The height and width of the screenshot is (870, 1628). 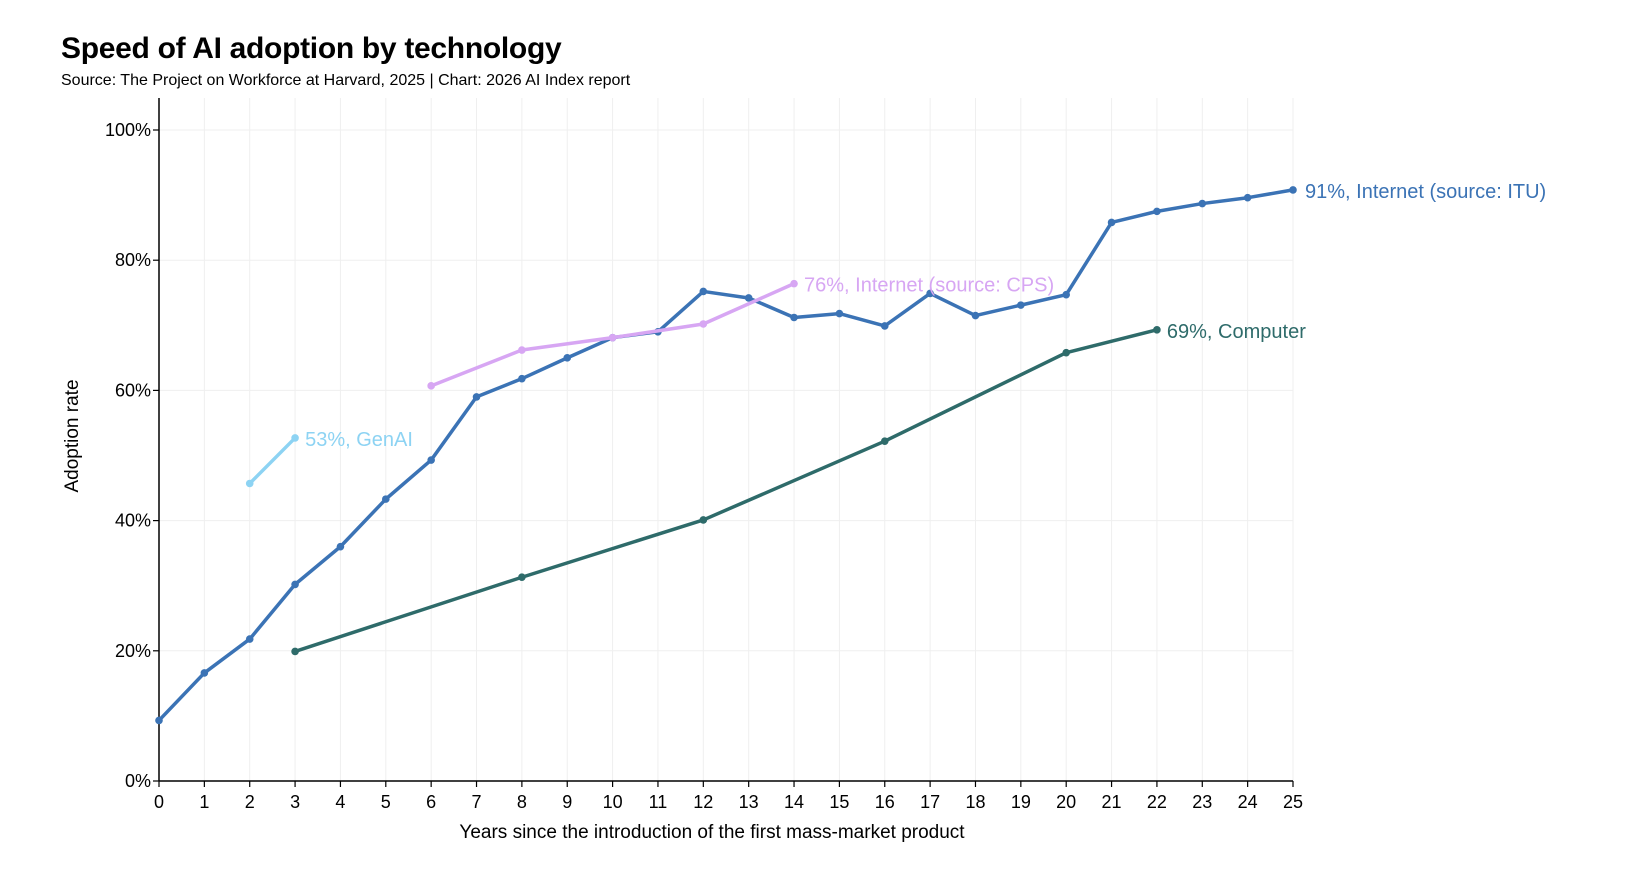 What do you see at coordinates (1236, 332) in the screenshot?
I see `series-end-label: 69%, Computer` at bounding box center [1236, 332].